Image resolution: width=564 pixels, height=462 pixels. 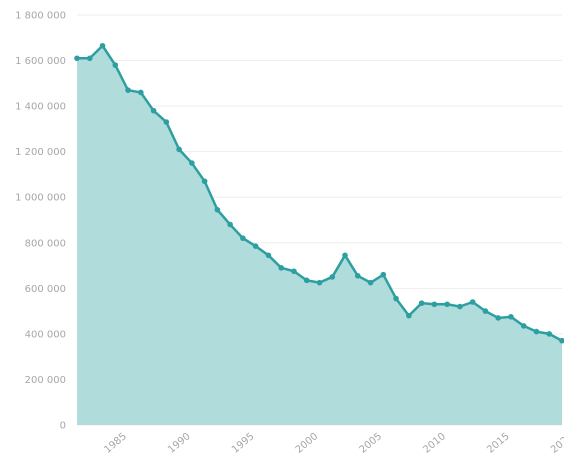 What do you see at coordinates (40, 16) in the screenshot?
I see `y-tick-label: 1 800 000` at bounding box center [40, 16].